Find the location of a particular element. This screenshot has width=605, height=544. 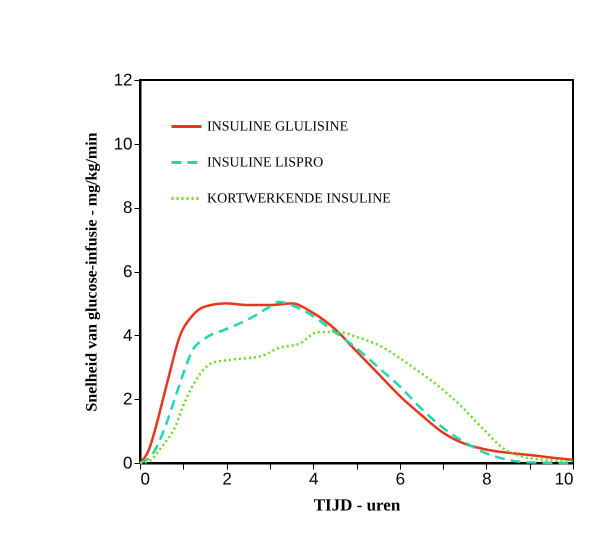

x-tick-label: 4 is located at coordinates (313, 479).